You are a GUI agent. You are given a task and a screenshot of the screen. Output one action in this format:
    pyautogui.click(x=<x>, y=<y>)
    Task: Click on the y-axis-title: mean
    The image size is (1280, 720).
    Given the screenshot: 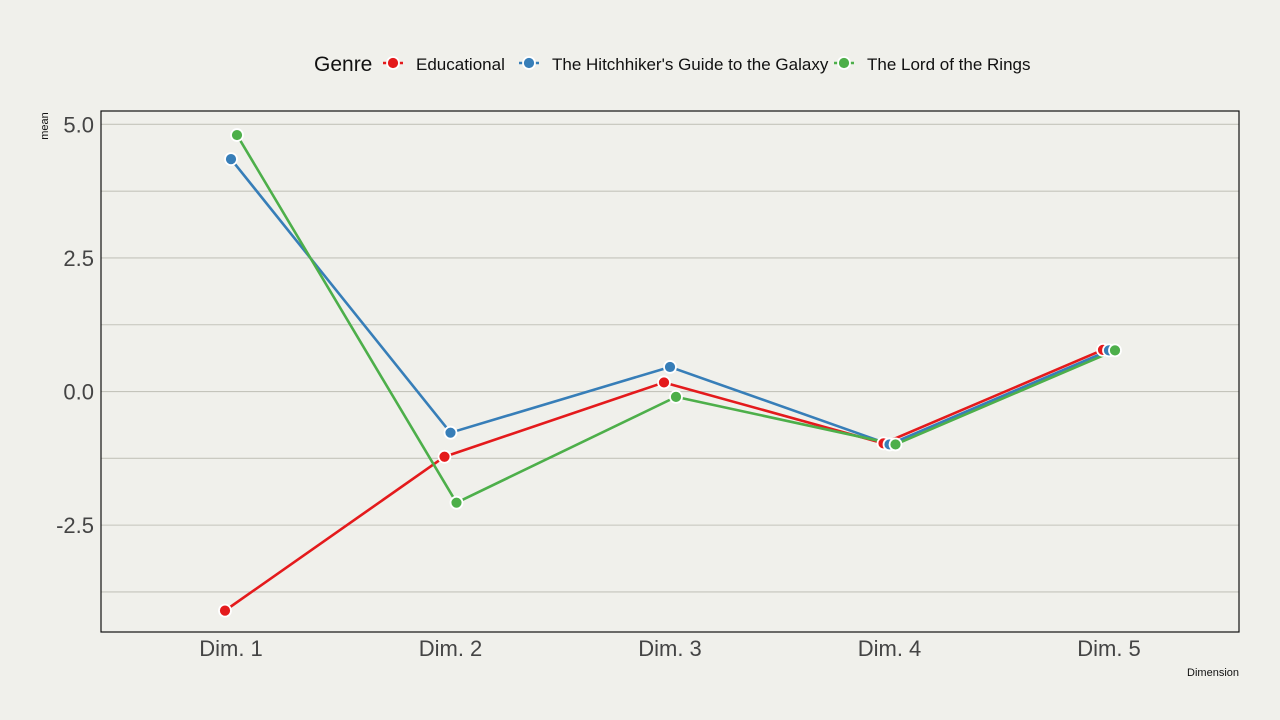 What is the action you would take?
    pyautogui.click(x=45, y=126)
    